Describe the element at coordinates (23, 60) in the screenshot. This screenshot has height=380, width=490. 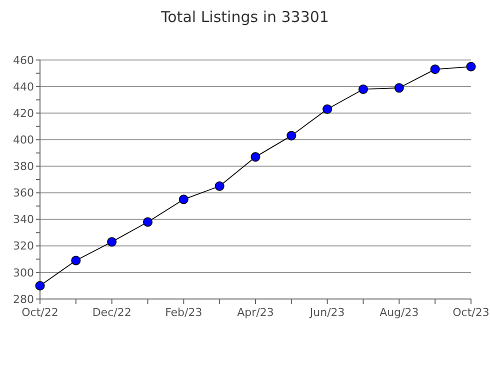
I see `y-tick-label: 460` at that location.